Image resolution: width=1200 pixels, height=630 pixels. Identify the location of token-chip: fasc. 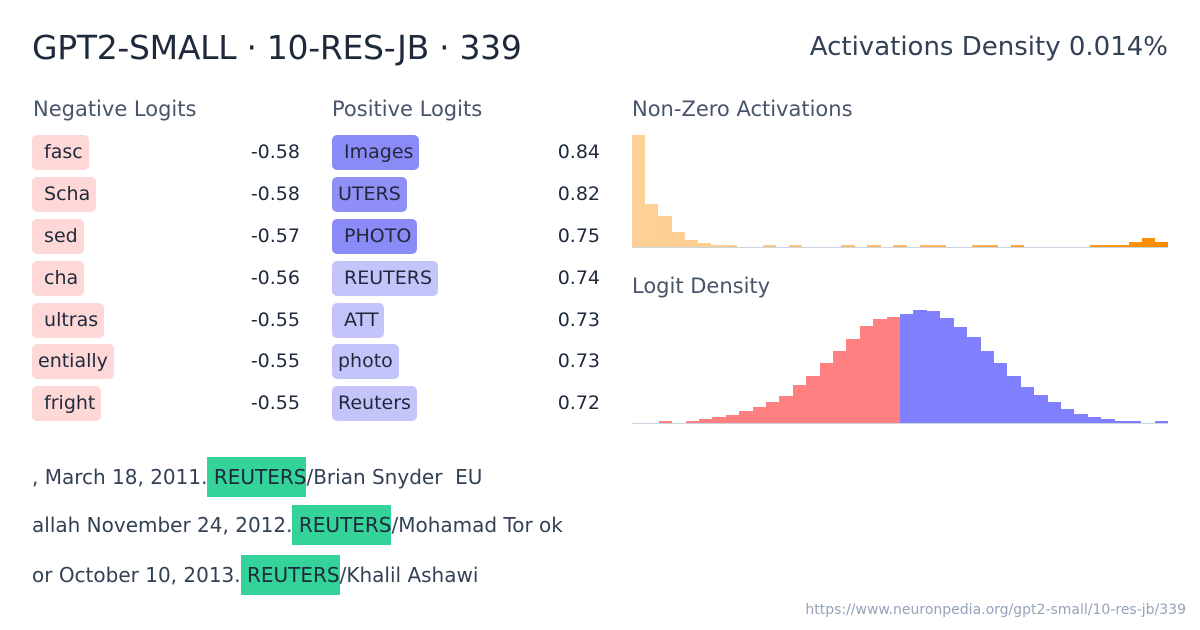
(60, 152).